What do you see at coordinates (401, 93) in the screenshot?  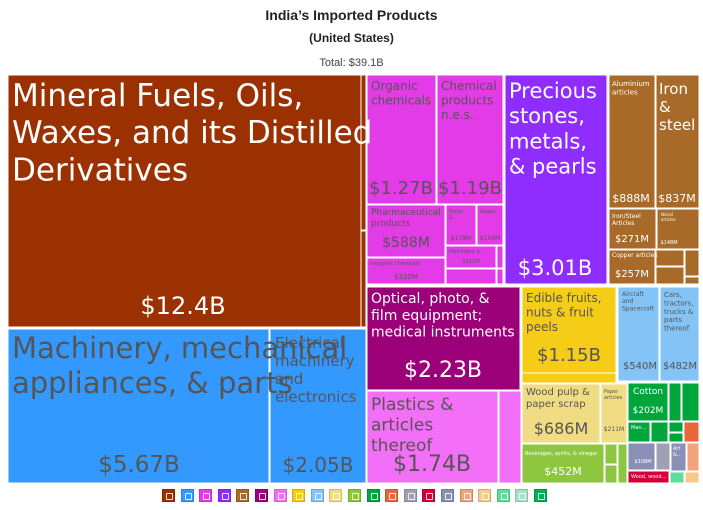 I see `tile-label-3: Organic chemicals` at bounding box center [401, 93].